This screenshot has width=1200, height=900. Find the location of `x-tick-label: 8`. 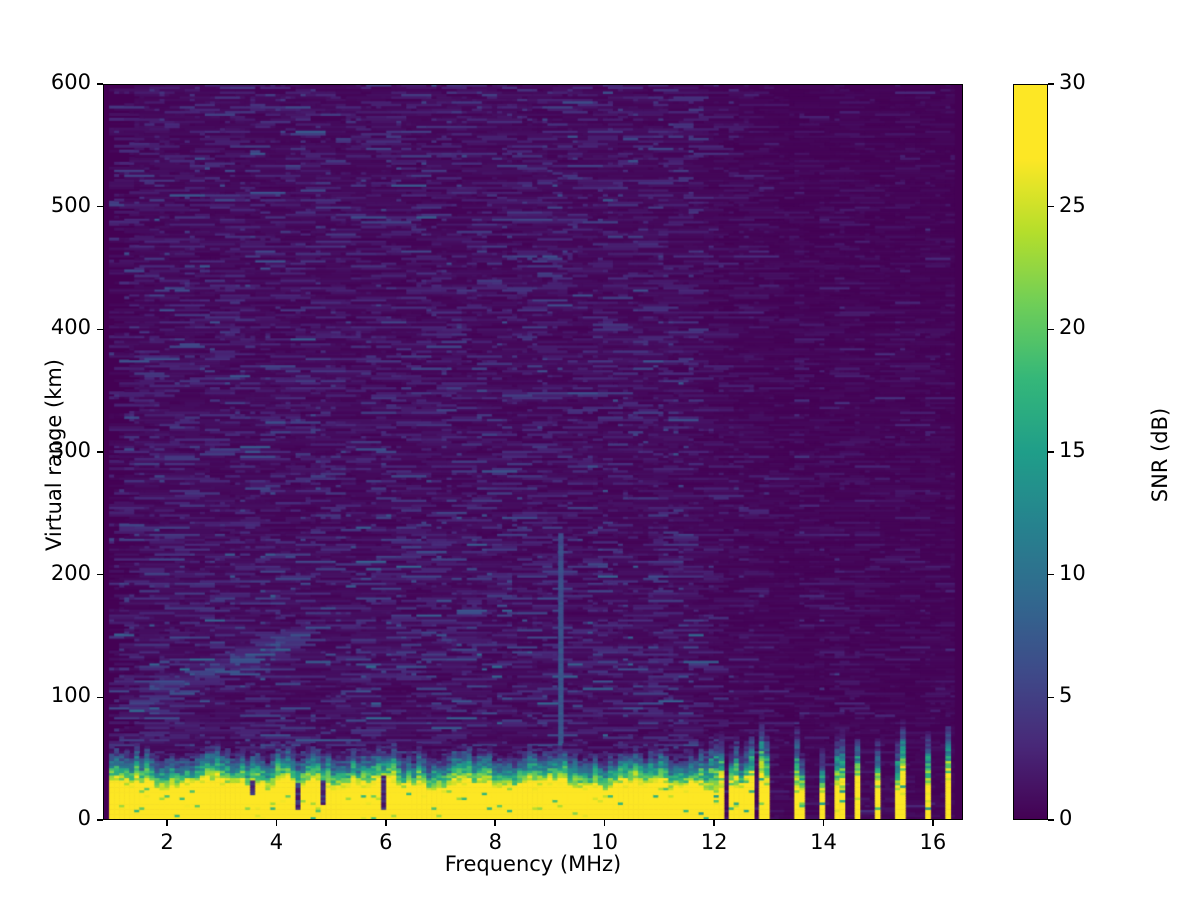

x-tick-label: 8 is located at coordinates (495, 842).